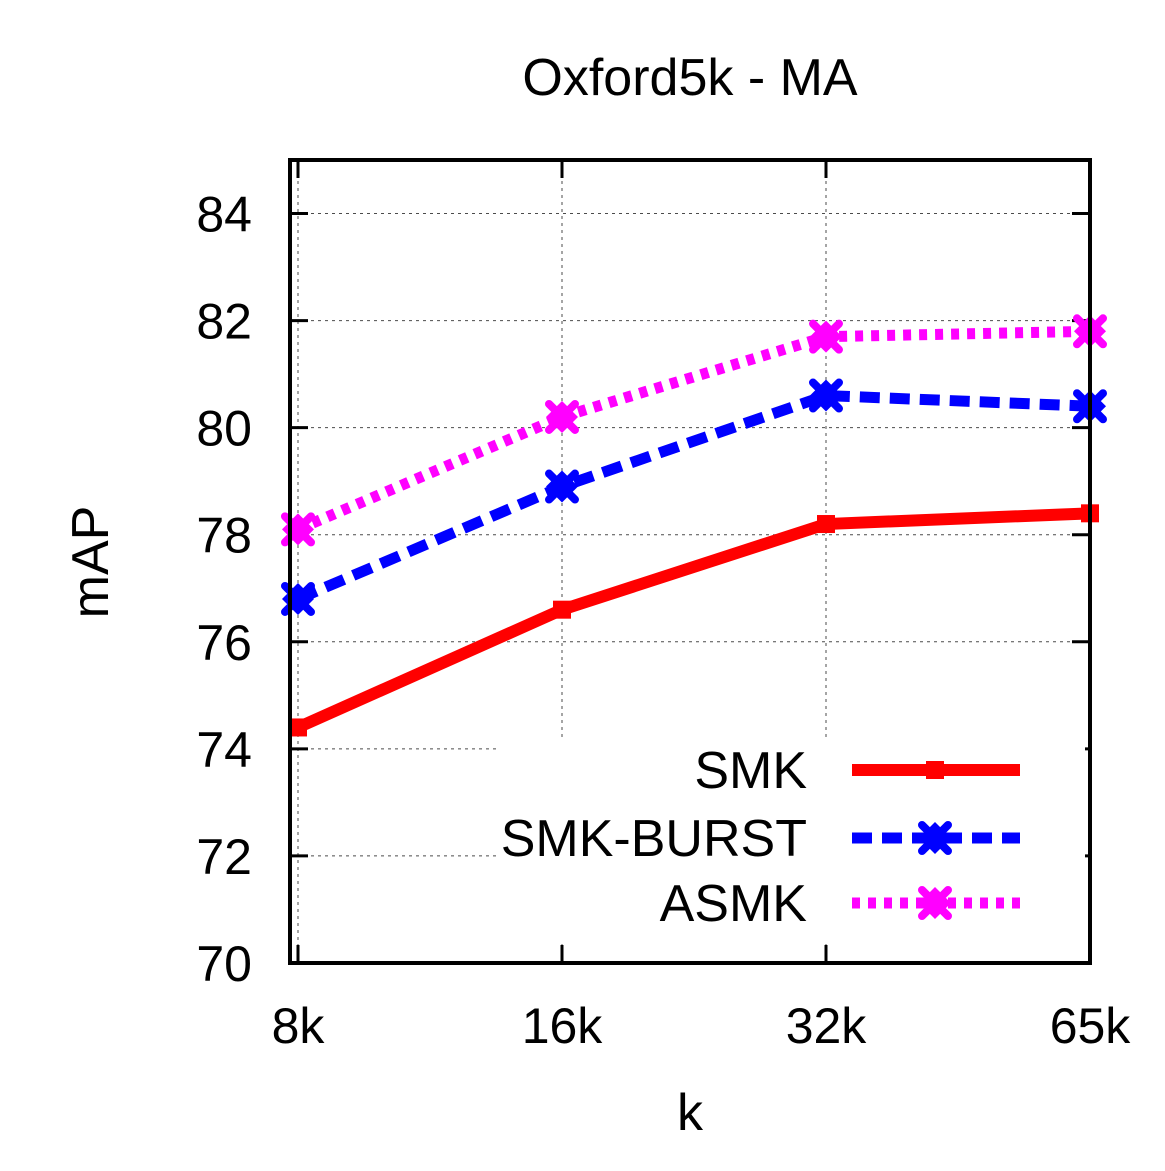 The height and width of the screenshot is (1171, 1165). What do you see at coordinates (827, 1026) in the screenshot?
I see `x-tick-label: 32k` at bounding box center [827, 1026].